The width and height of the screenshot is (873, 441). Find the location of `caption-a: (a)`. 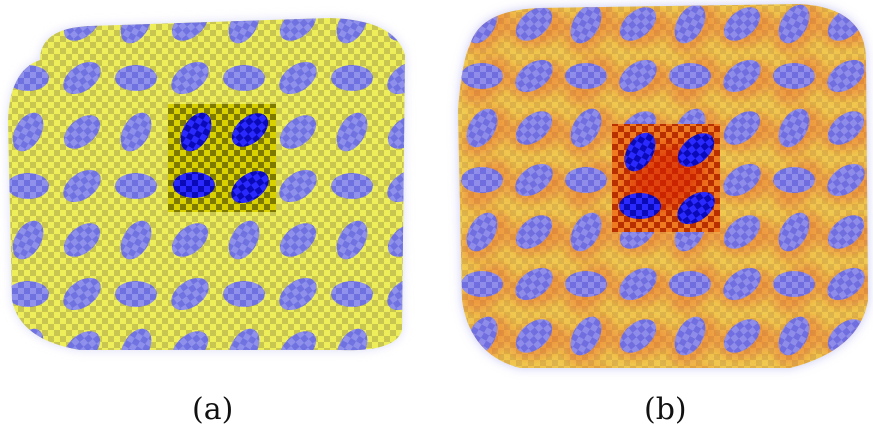

caption-a: (a) is located at coordinates (213, 409).